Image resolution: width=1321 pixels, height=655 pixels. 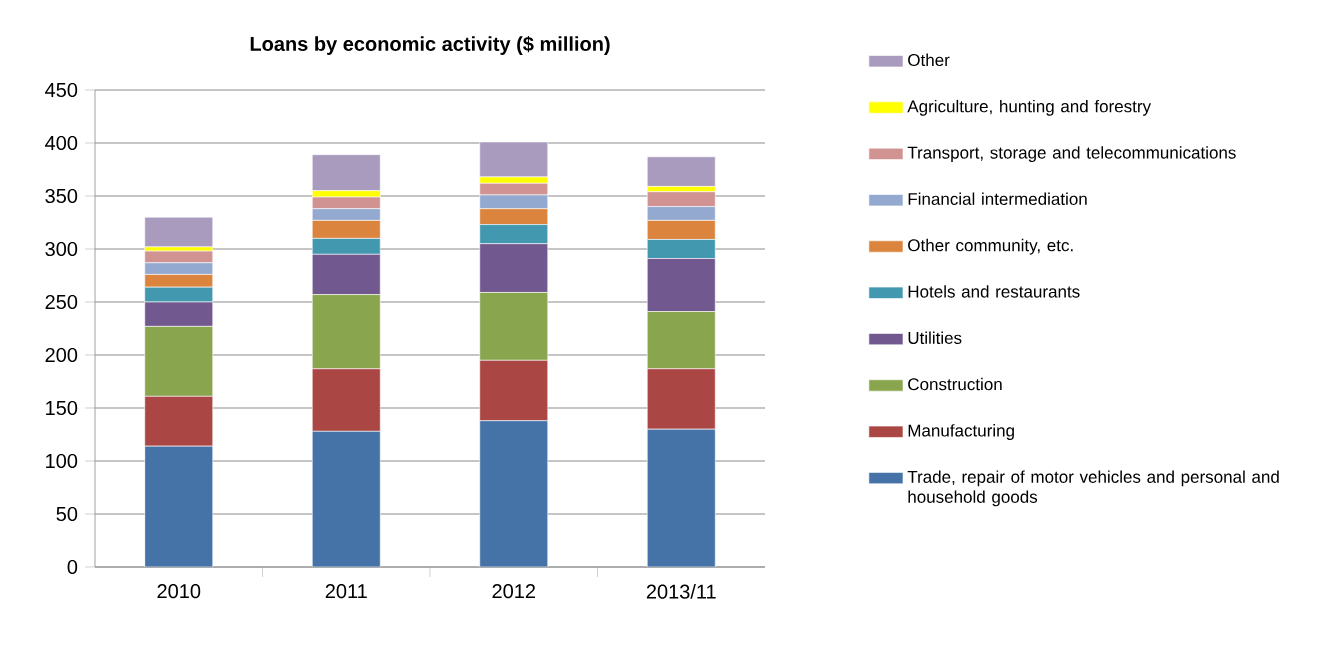 What do you see at coordinates (62, 461) in the screenshot?
I see `y-tick-label: 100` at bounding box center [62, 461].